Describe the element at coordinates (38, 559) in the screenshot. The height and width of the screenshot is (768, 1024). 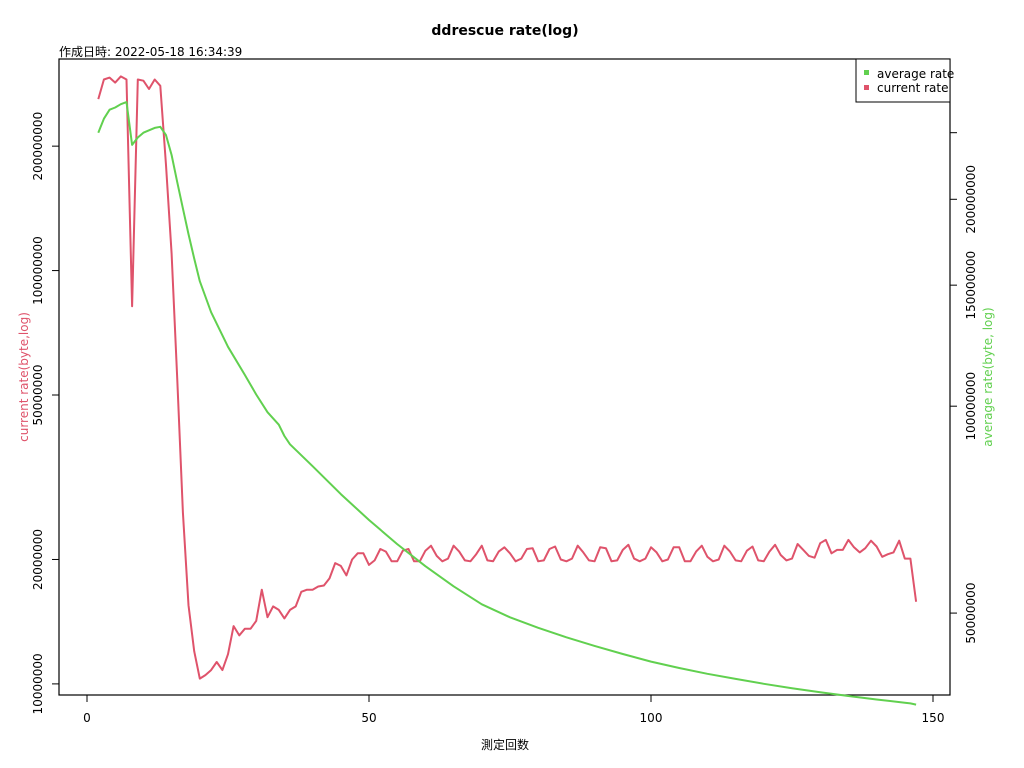
I see `left-tick-label: 20000000` at that location.